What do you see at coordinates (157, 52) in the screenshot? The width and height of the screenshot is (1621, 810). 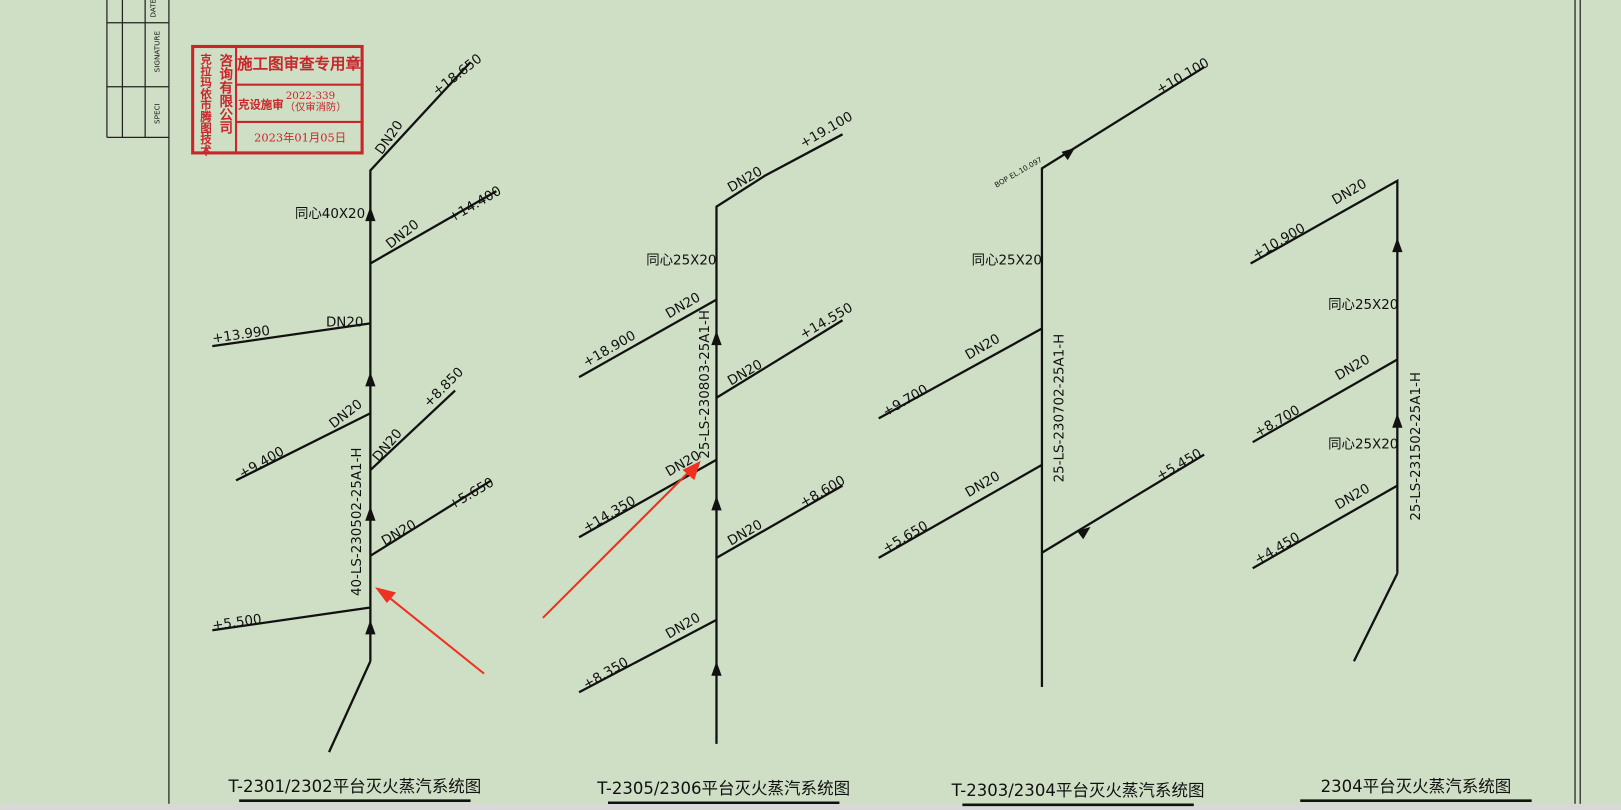 I see `title-block-label: SIGNATURE` at bounding box center [157, 52].